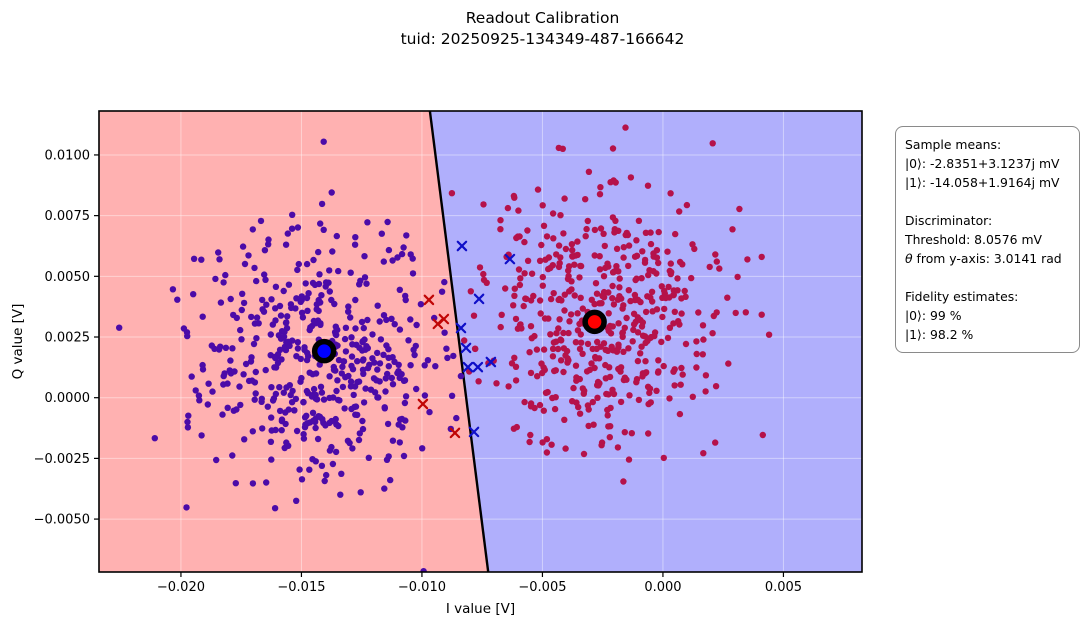  Describe the element at coordinates (783, 587) in the screenshot. I see `x-tick-label: 0.005` at that location.